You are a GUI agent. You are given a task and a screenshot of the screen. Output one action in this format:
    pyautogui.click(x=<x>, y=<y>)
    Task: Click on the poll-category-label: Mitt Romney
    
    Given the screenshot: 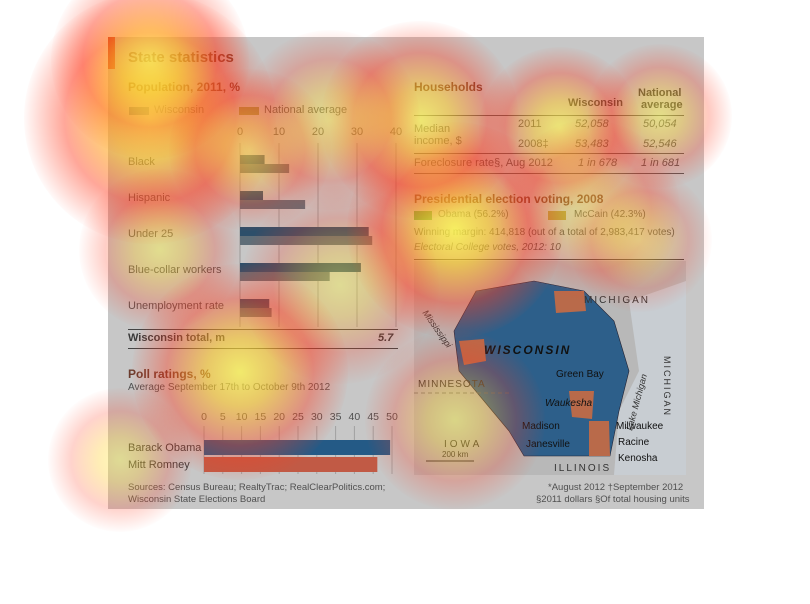 What is the action you would take?
    pyautogui.click(x=159, y=465)
    